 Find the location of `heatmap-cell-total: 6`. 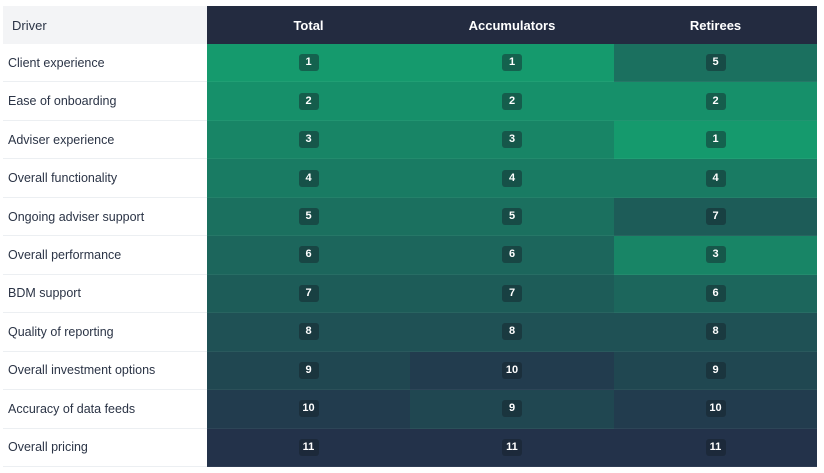

heatmap-cell-total: 6 is located at coordinates (308, 255).